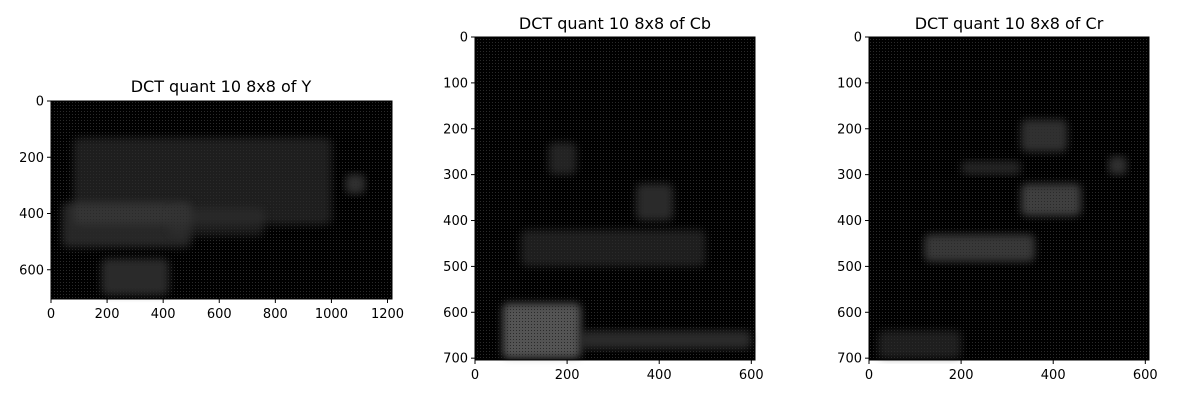  Describe the element at coordinates (459, 199) in the screenshot. I see `y-ticks-cb: 0 100 200 300 400 500 600 700` at that location.